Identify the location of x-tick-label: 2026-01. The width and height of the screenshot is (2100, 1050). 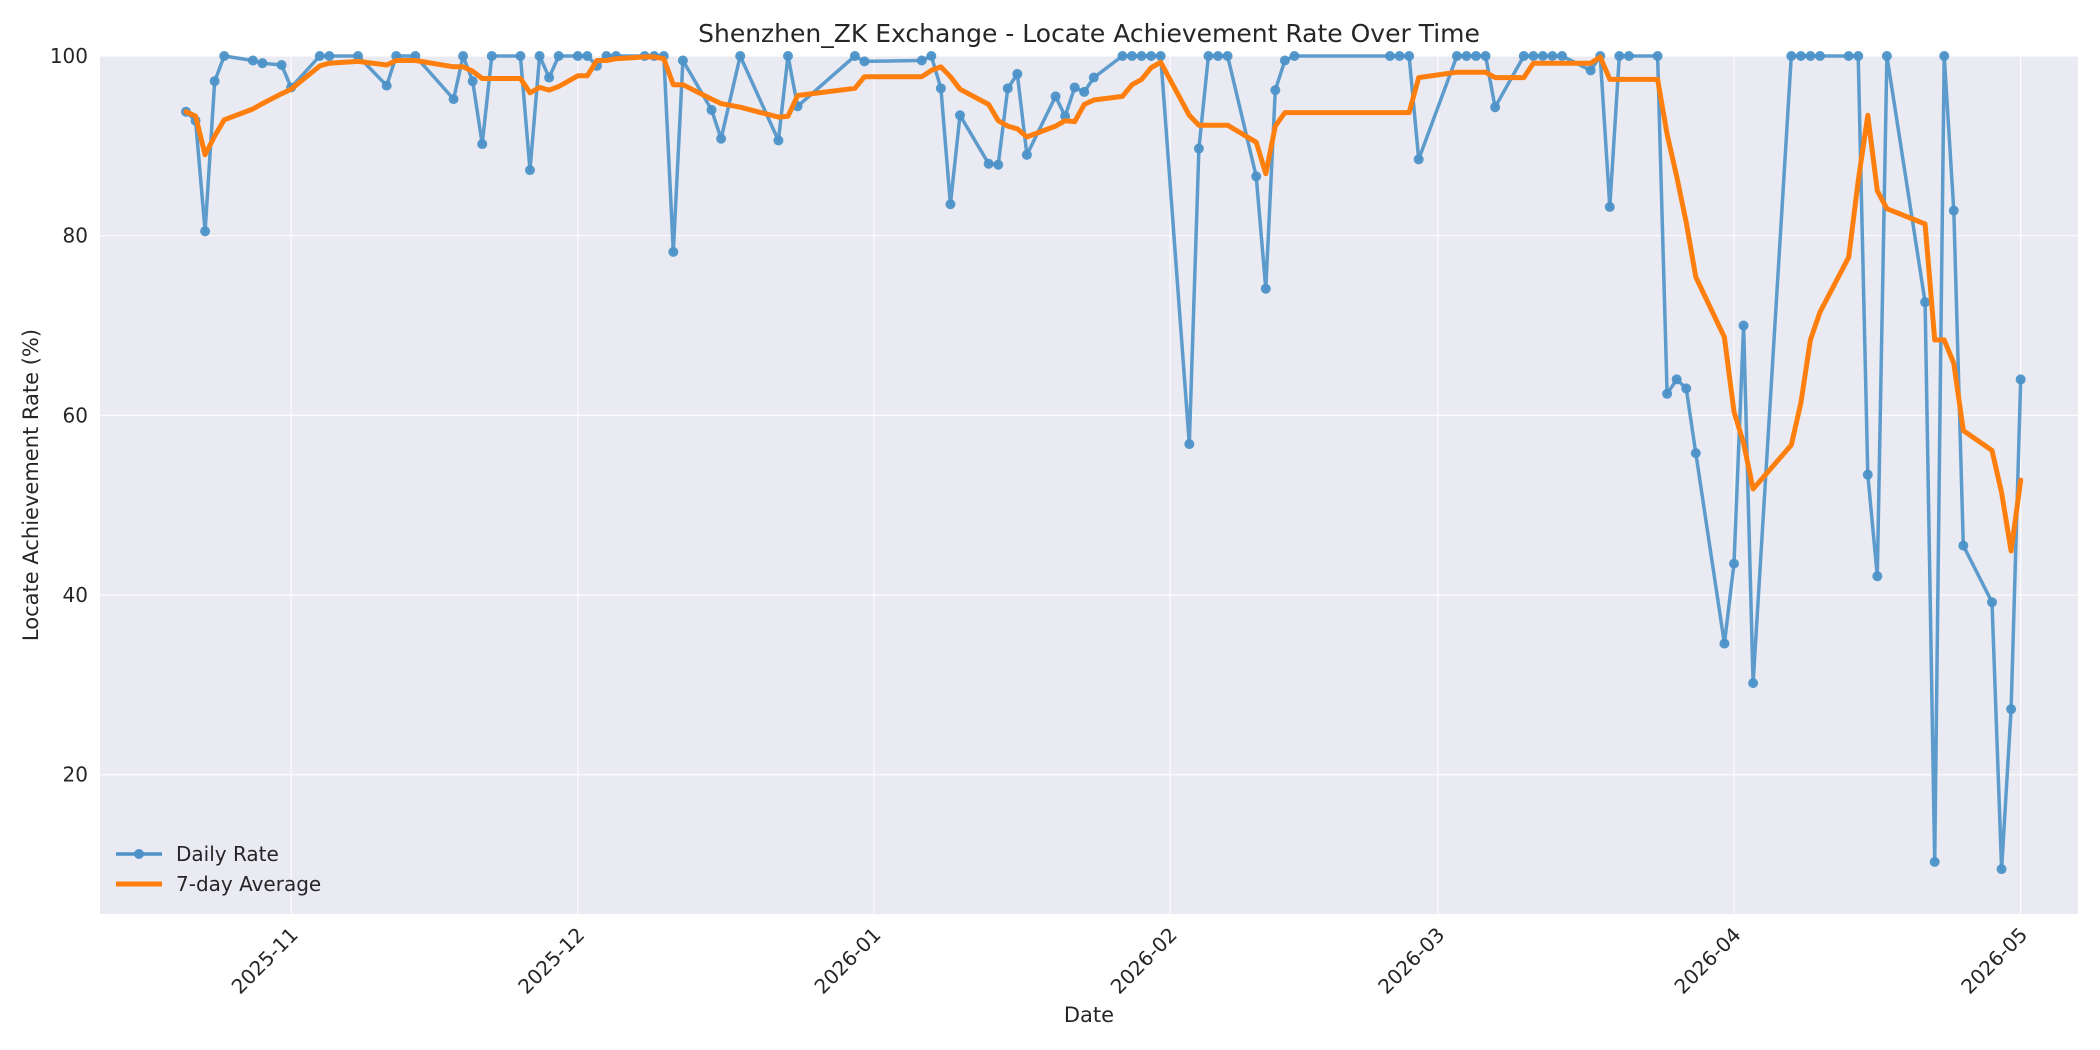
(847, 961).